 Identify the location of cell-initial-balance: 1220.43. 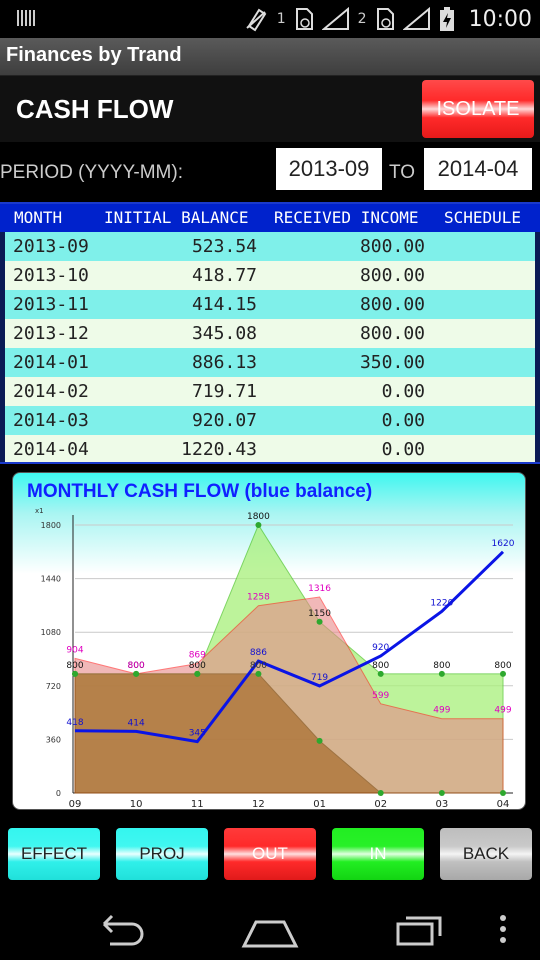
(219, 449).